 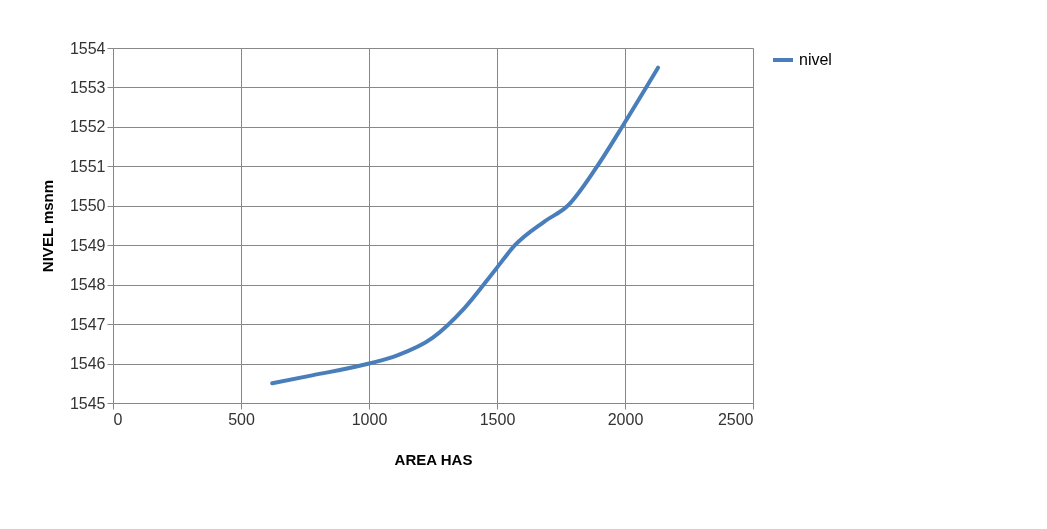 I want to click on y-tick-label: 1547, so click(x=87, y=324).